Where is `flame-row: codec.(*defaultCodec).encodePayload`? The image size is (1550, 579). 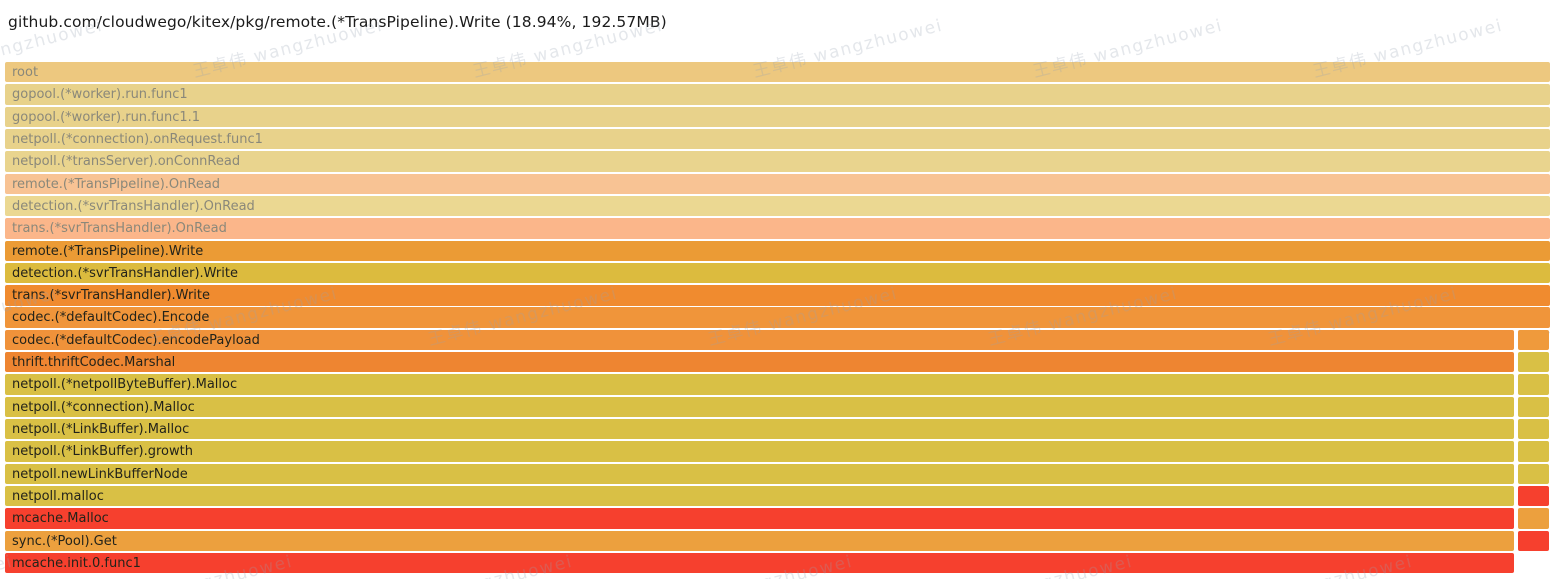
flame-row: codec.(*defaultCodec).encodePayload is located at coordinates (777, 340).